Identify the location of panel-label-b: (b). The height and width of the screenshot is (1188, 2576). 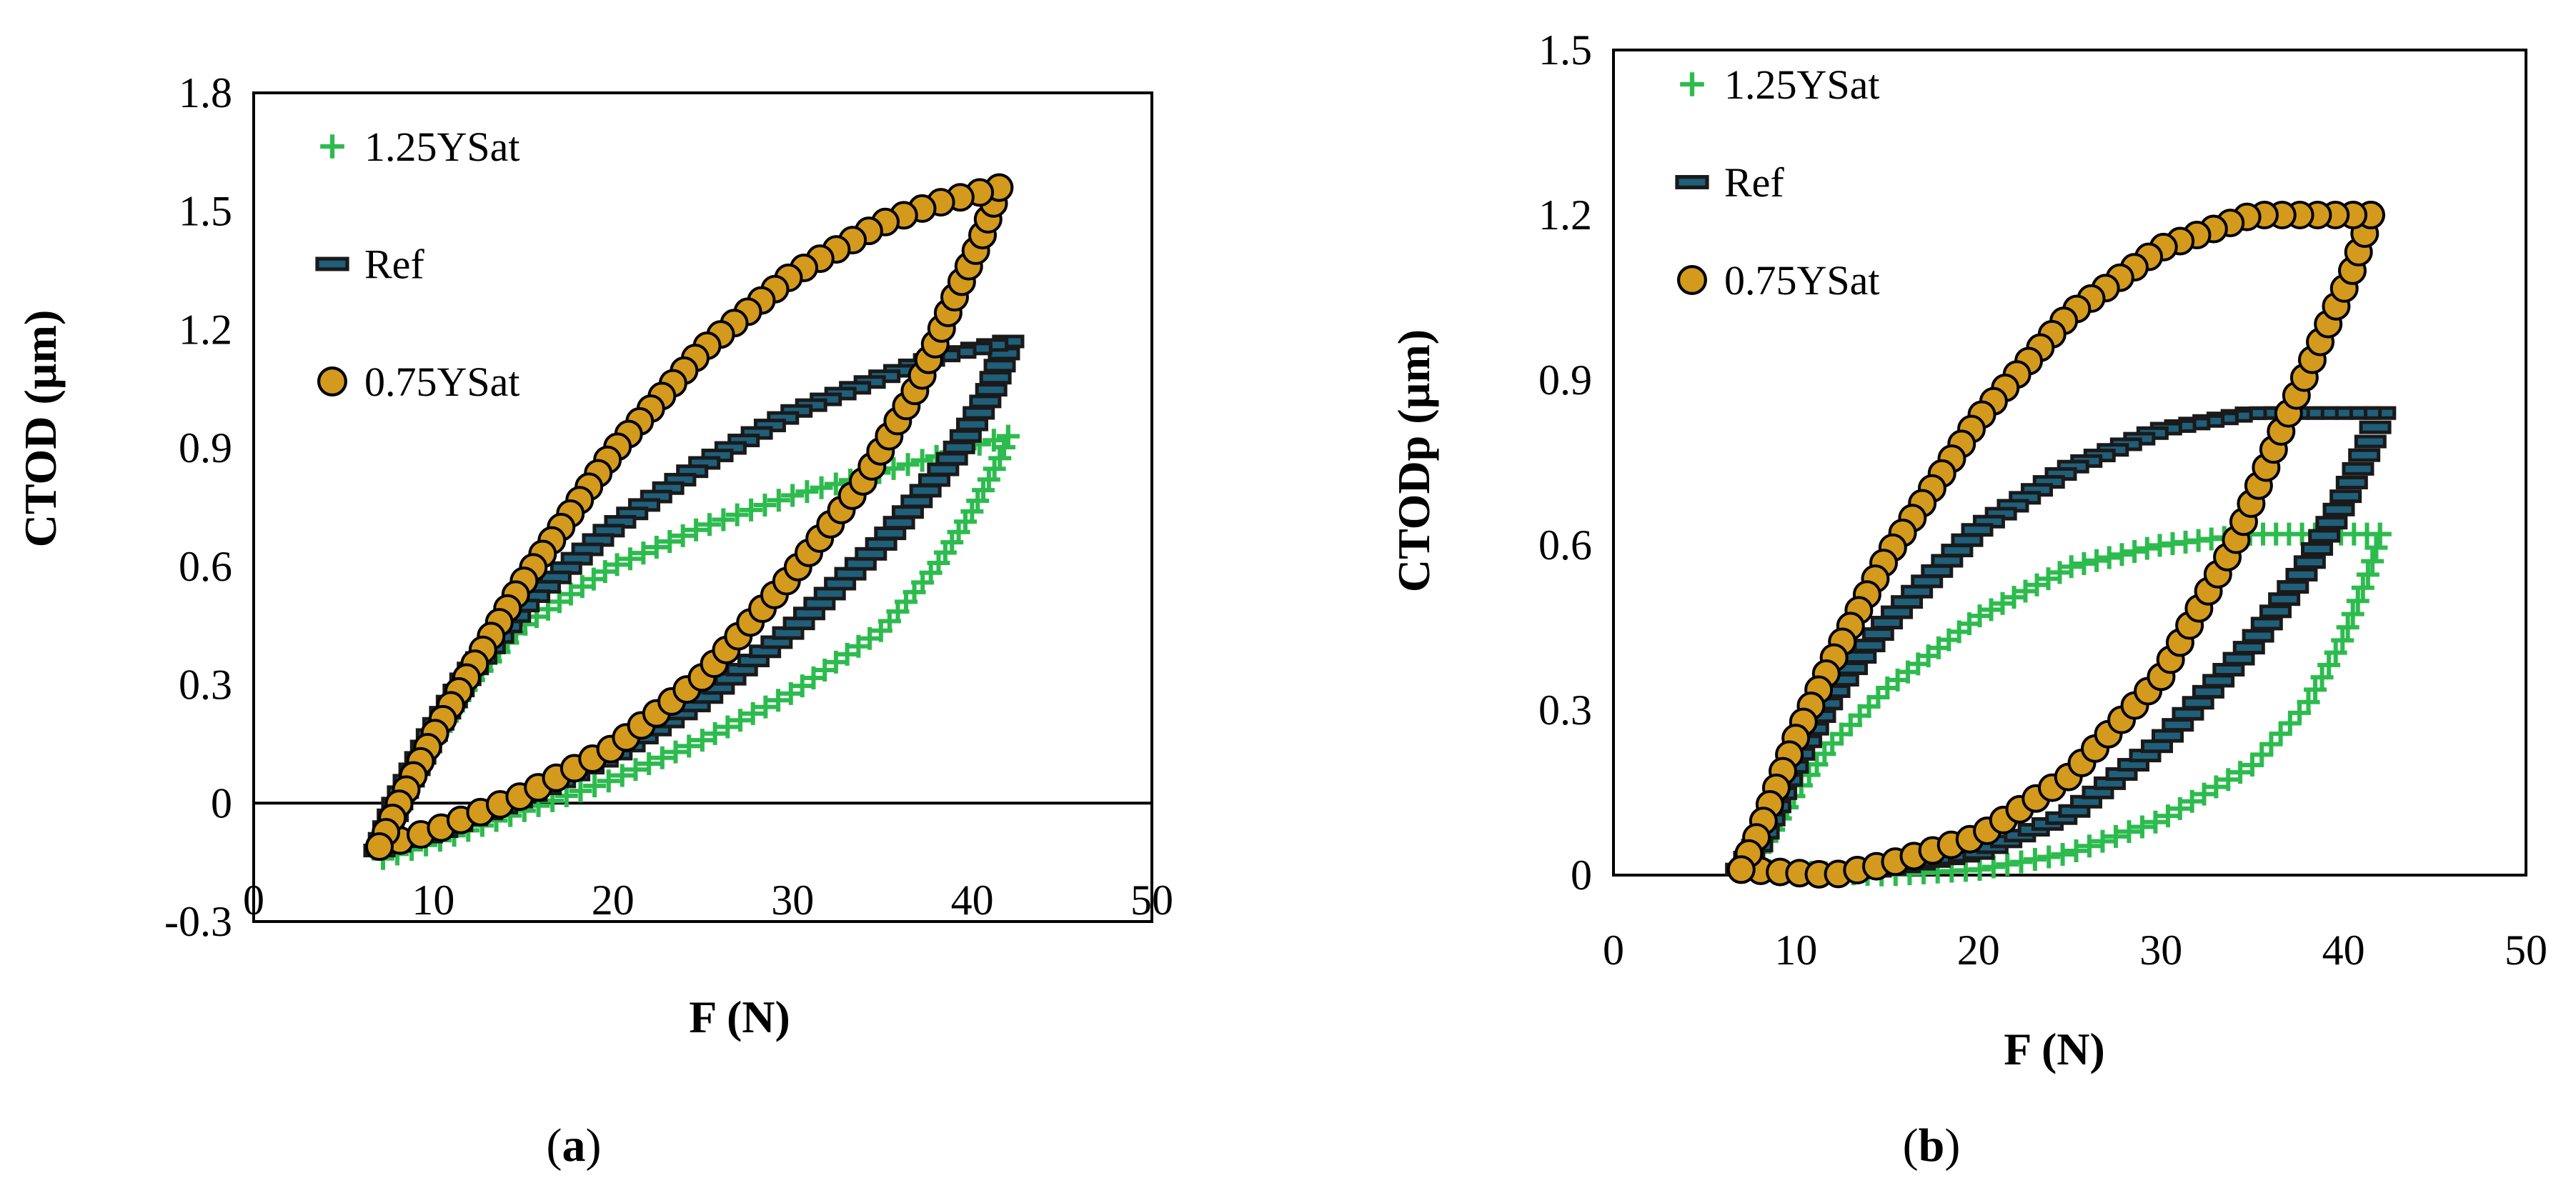
(1932, 1145).